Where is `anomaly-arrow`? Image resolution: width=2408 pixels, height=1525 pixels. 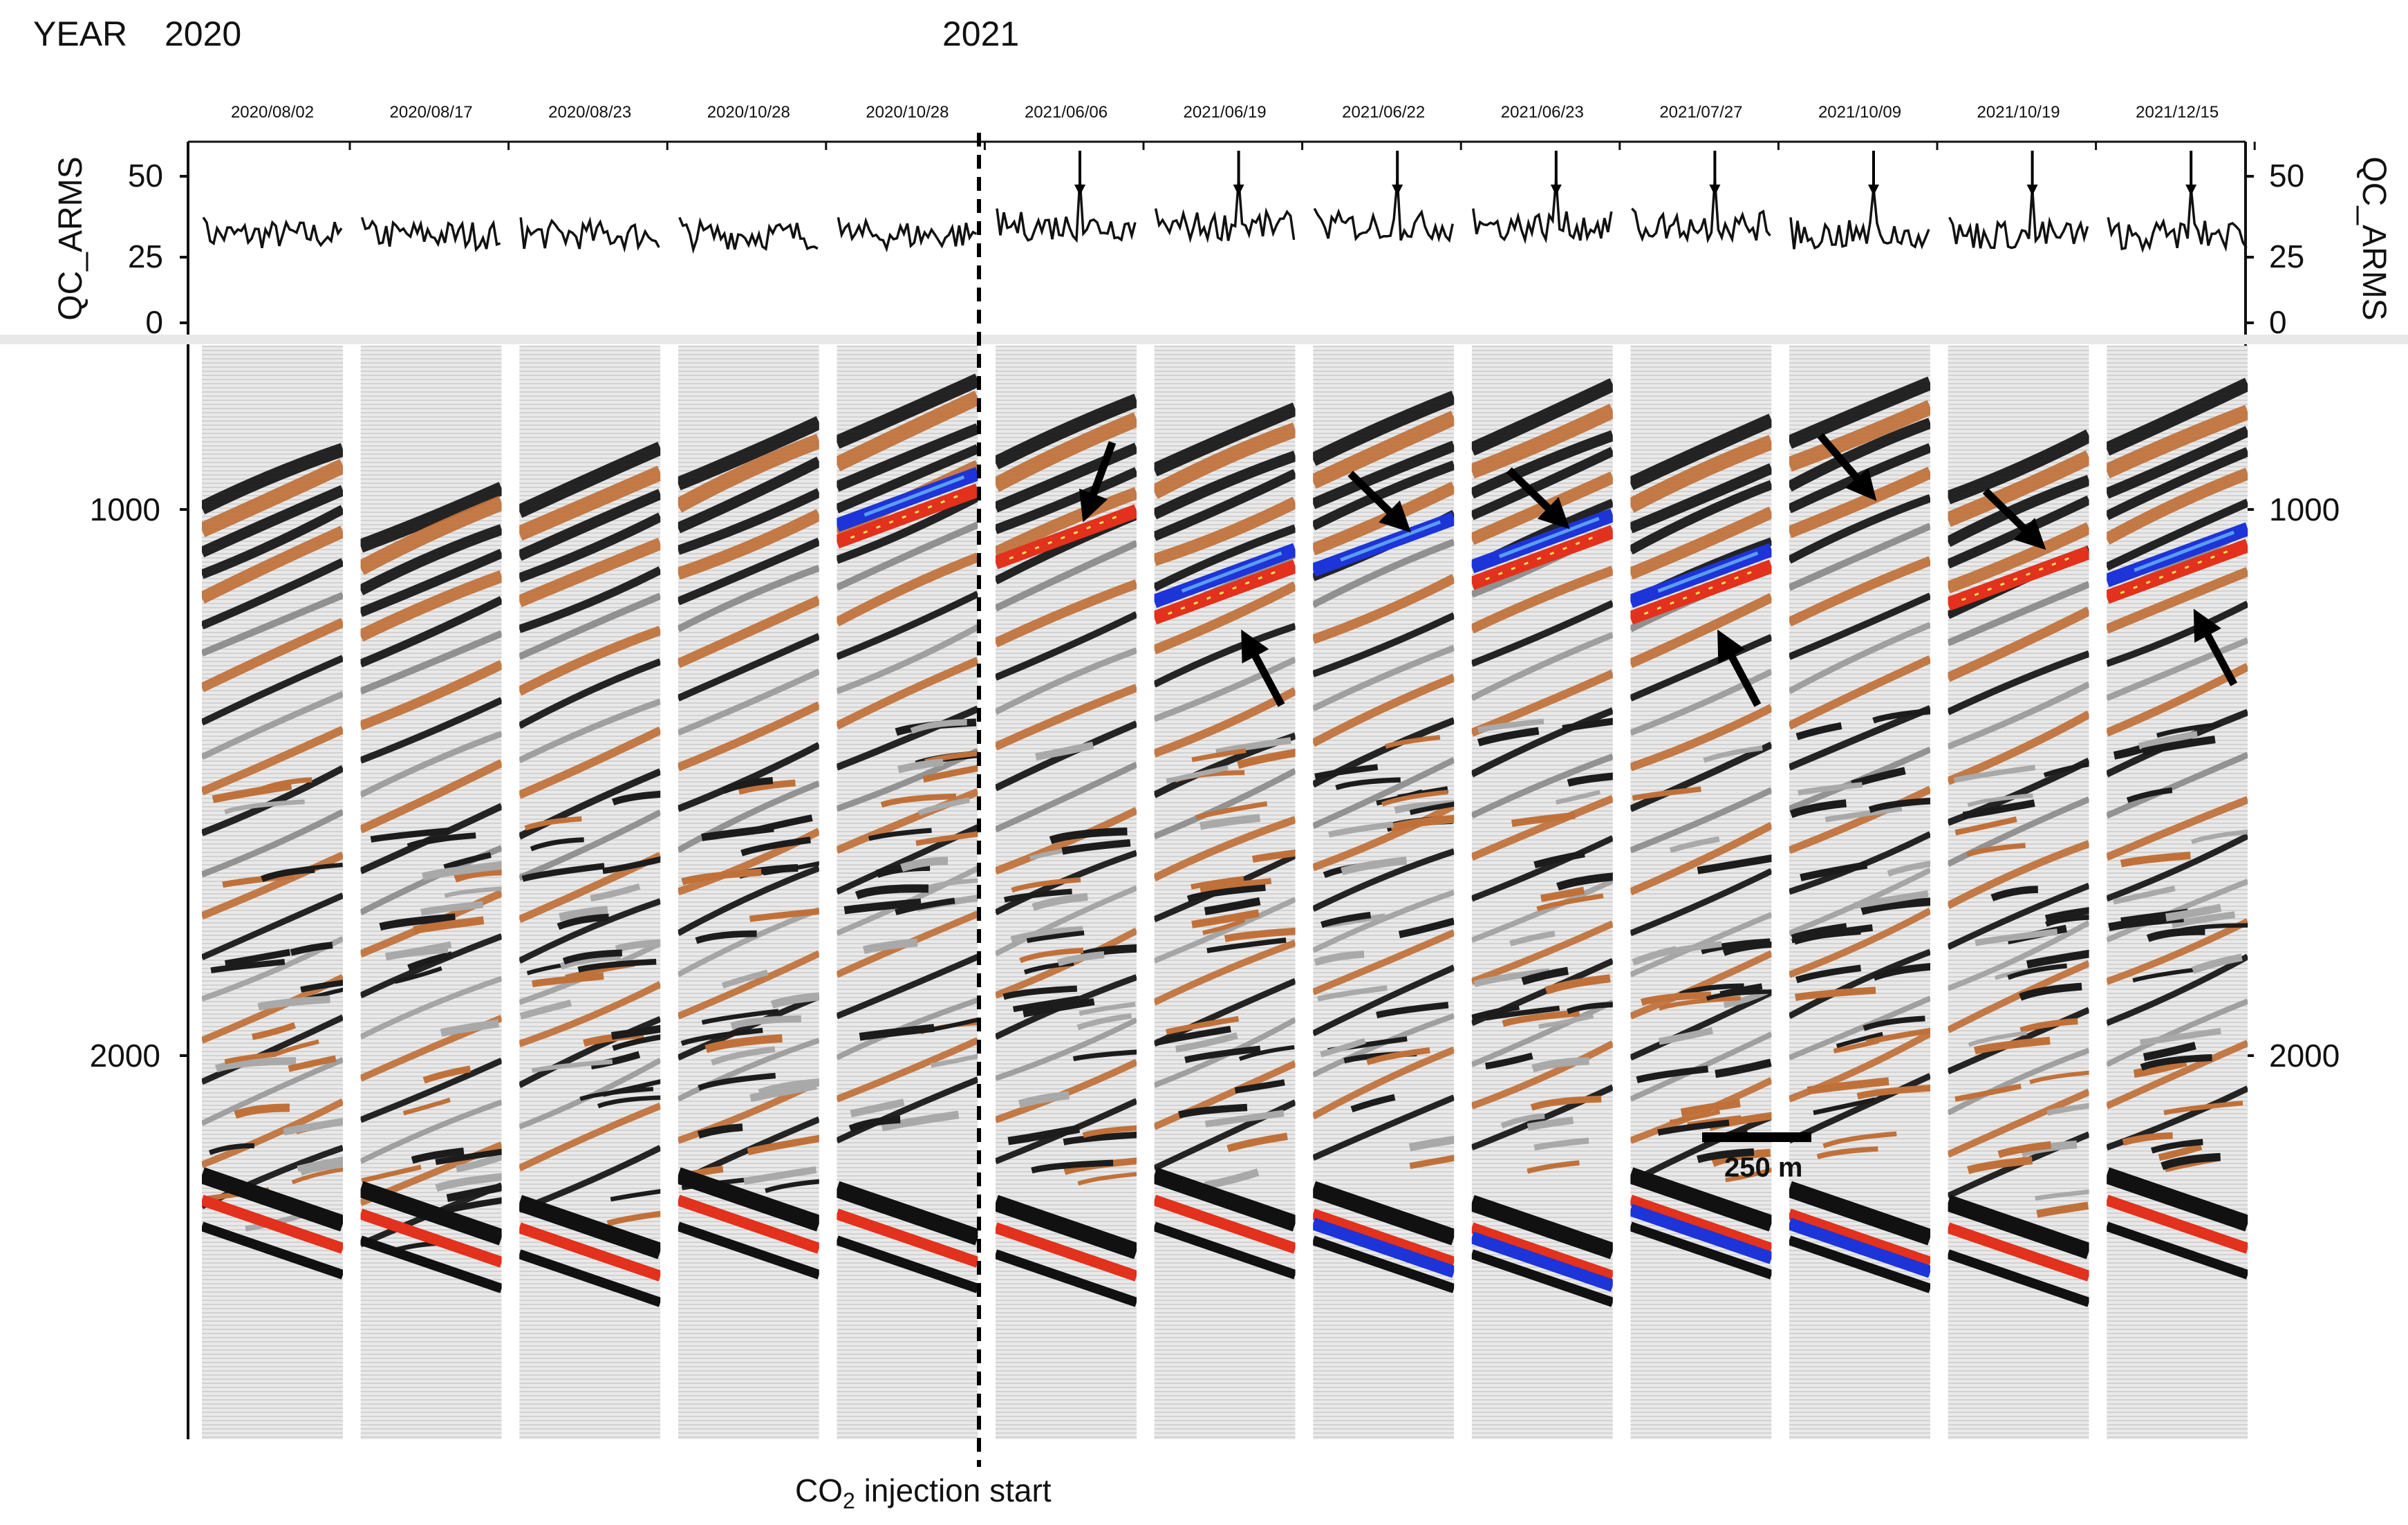 anomaly-arrow is located at coordinates (1263, 668).